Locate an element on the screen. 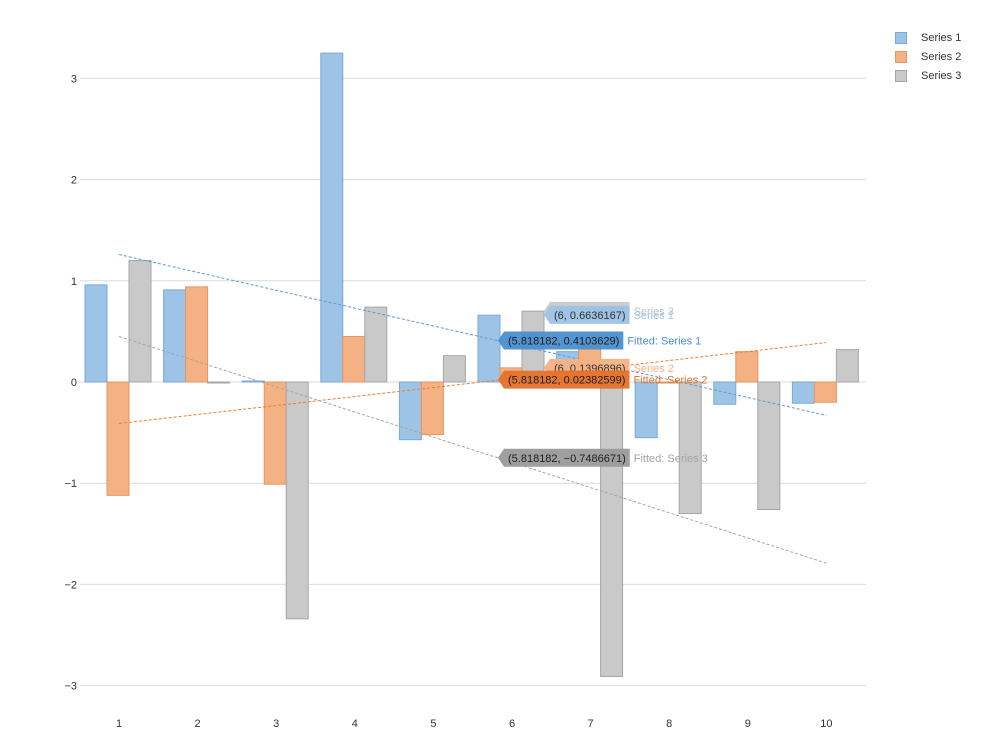 Image resolution: width=992 pixels, height=744 pixels. tooltip: (5.818182, −0.7486671) Fitted: Series 3 is located at coordinates (603, 457).